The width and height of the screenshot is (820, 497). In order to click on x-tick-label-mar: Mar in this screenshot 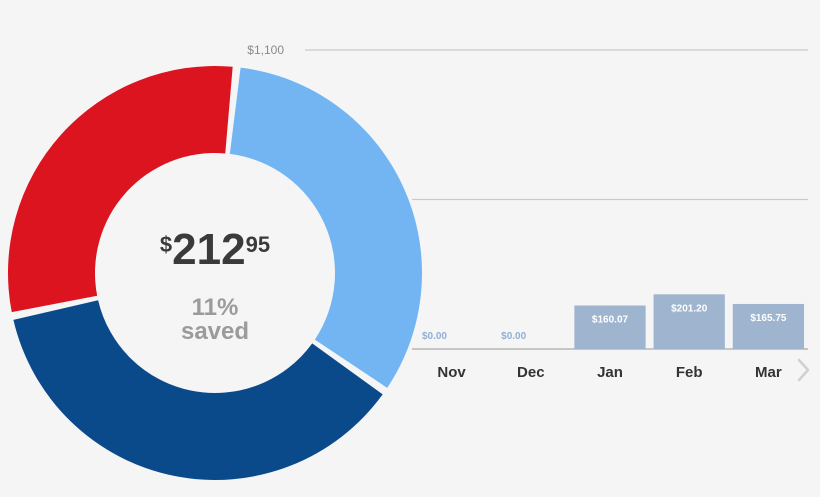, I will do `click(768, 372)`.